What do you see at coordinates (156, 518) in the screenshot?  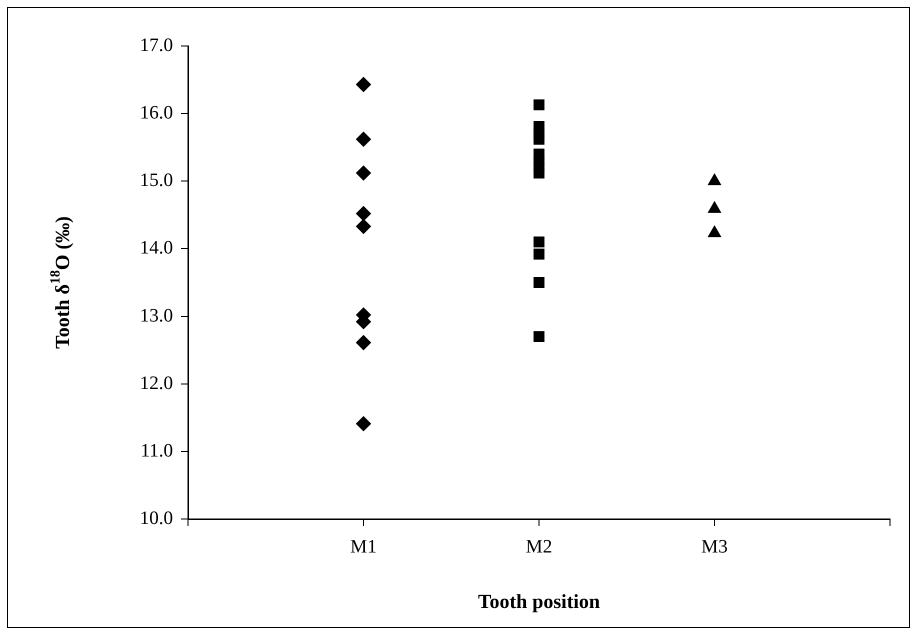 I see `y-tick-label: 10.0` at bounding box center [156, 518].